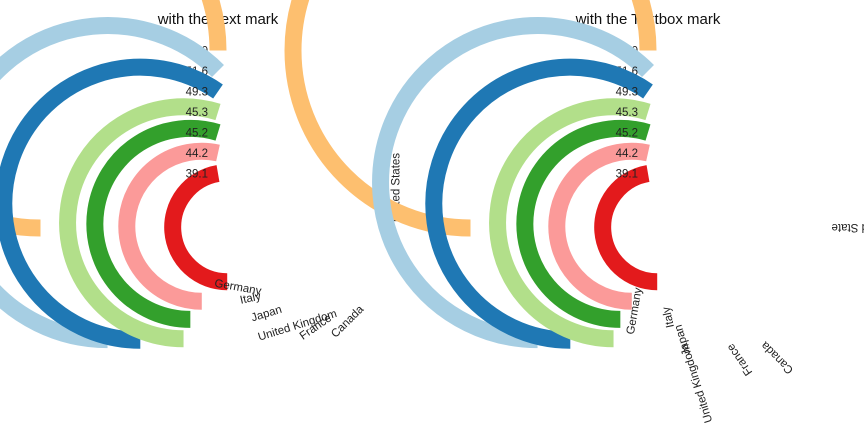 Image resolution: width=864 pixels, height=432 pixels. What do you see at coordinates (777, 357) in the screenshot?
I see `category-label: Canada` at bounding box center [777, 357].